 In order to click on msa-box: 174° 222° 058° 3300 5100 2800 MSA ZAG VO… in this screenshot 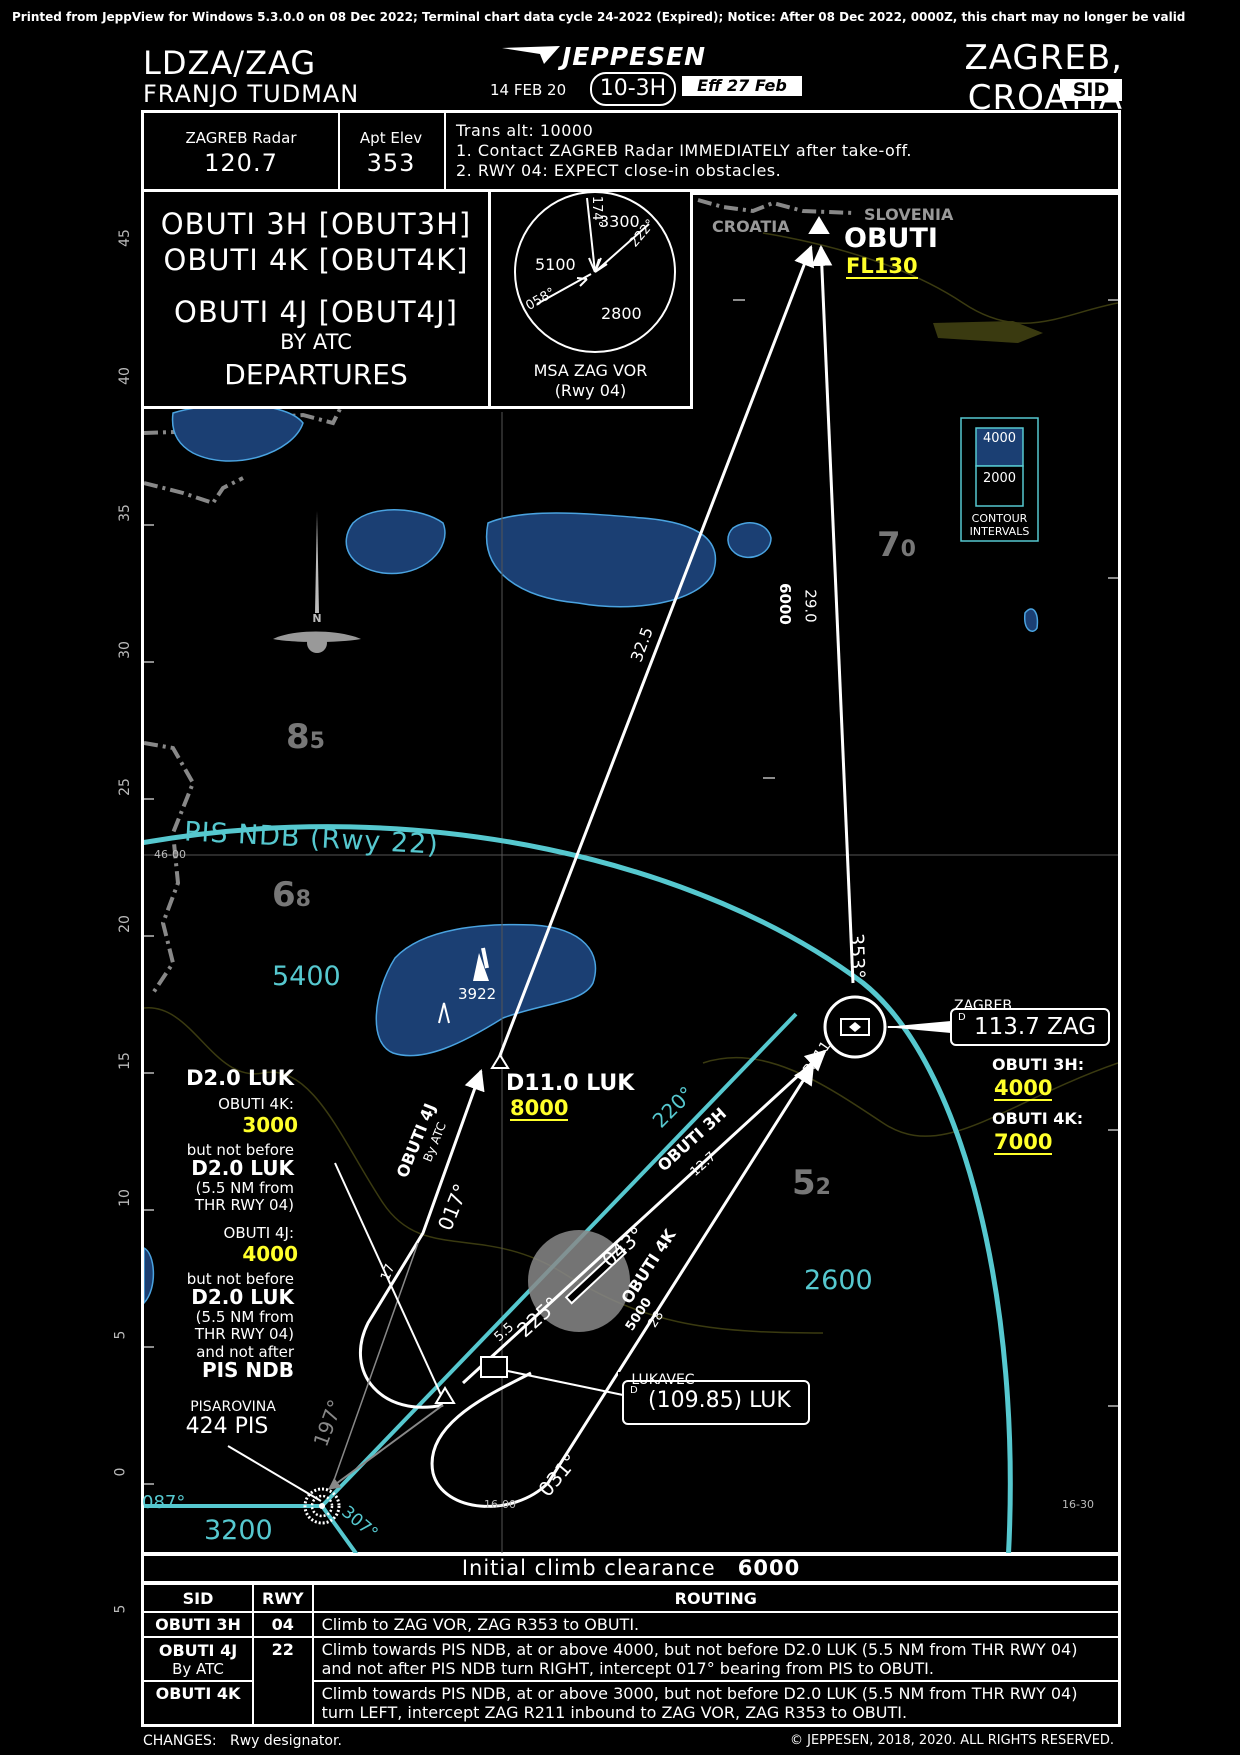, I will do `click(590, 300)`.